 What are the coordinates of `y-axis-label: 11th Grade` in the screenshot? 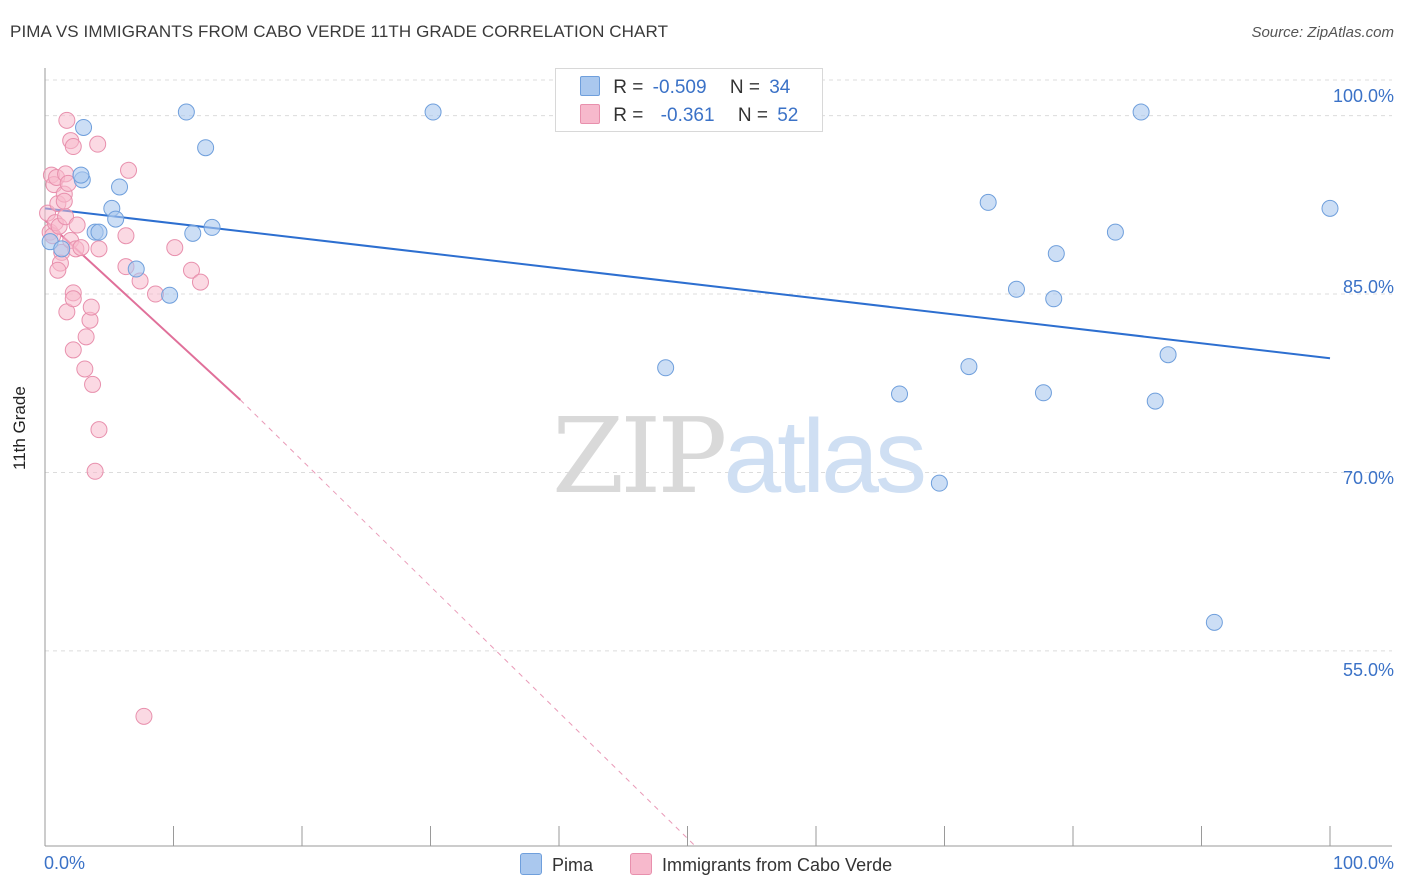 It's located at (19, 428).